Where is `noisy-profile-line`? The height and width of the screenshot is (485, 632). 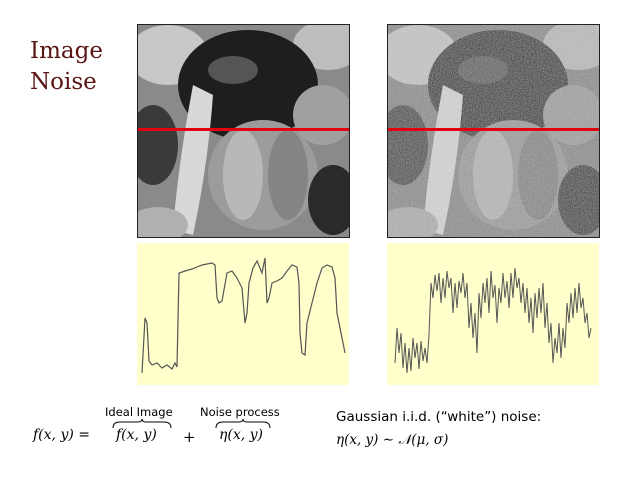 noisy-profile-line is located at coordinates (493, 320).